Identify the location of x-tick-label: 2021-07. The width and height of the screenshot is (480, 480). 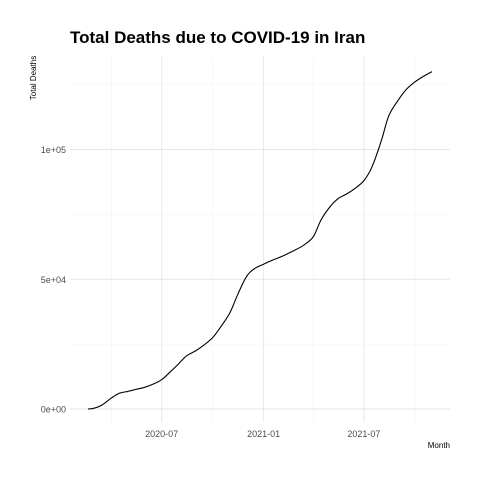
(363, 434).